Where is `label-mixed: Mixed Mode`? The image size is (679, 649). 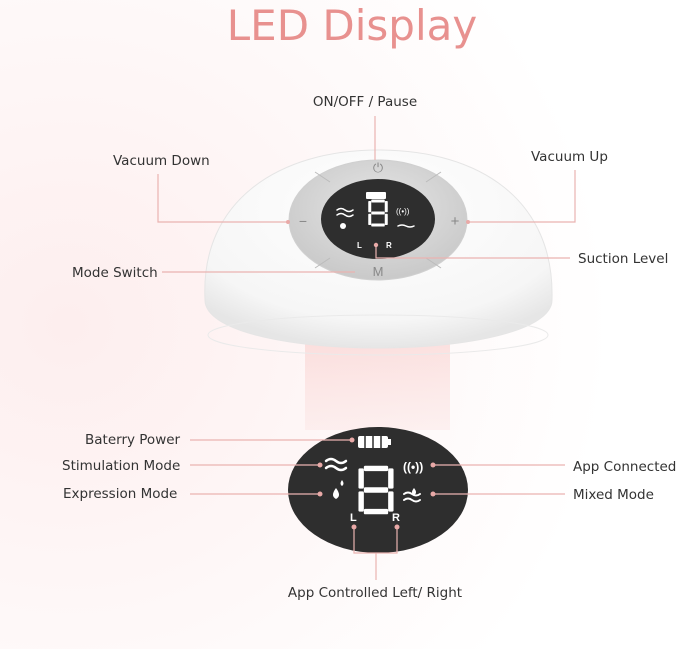 label-mixed: Mixed Mode is located at coordinates (613, 495).